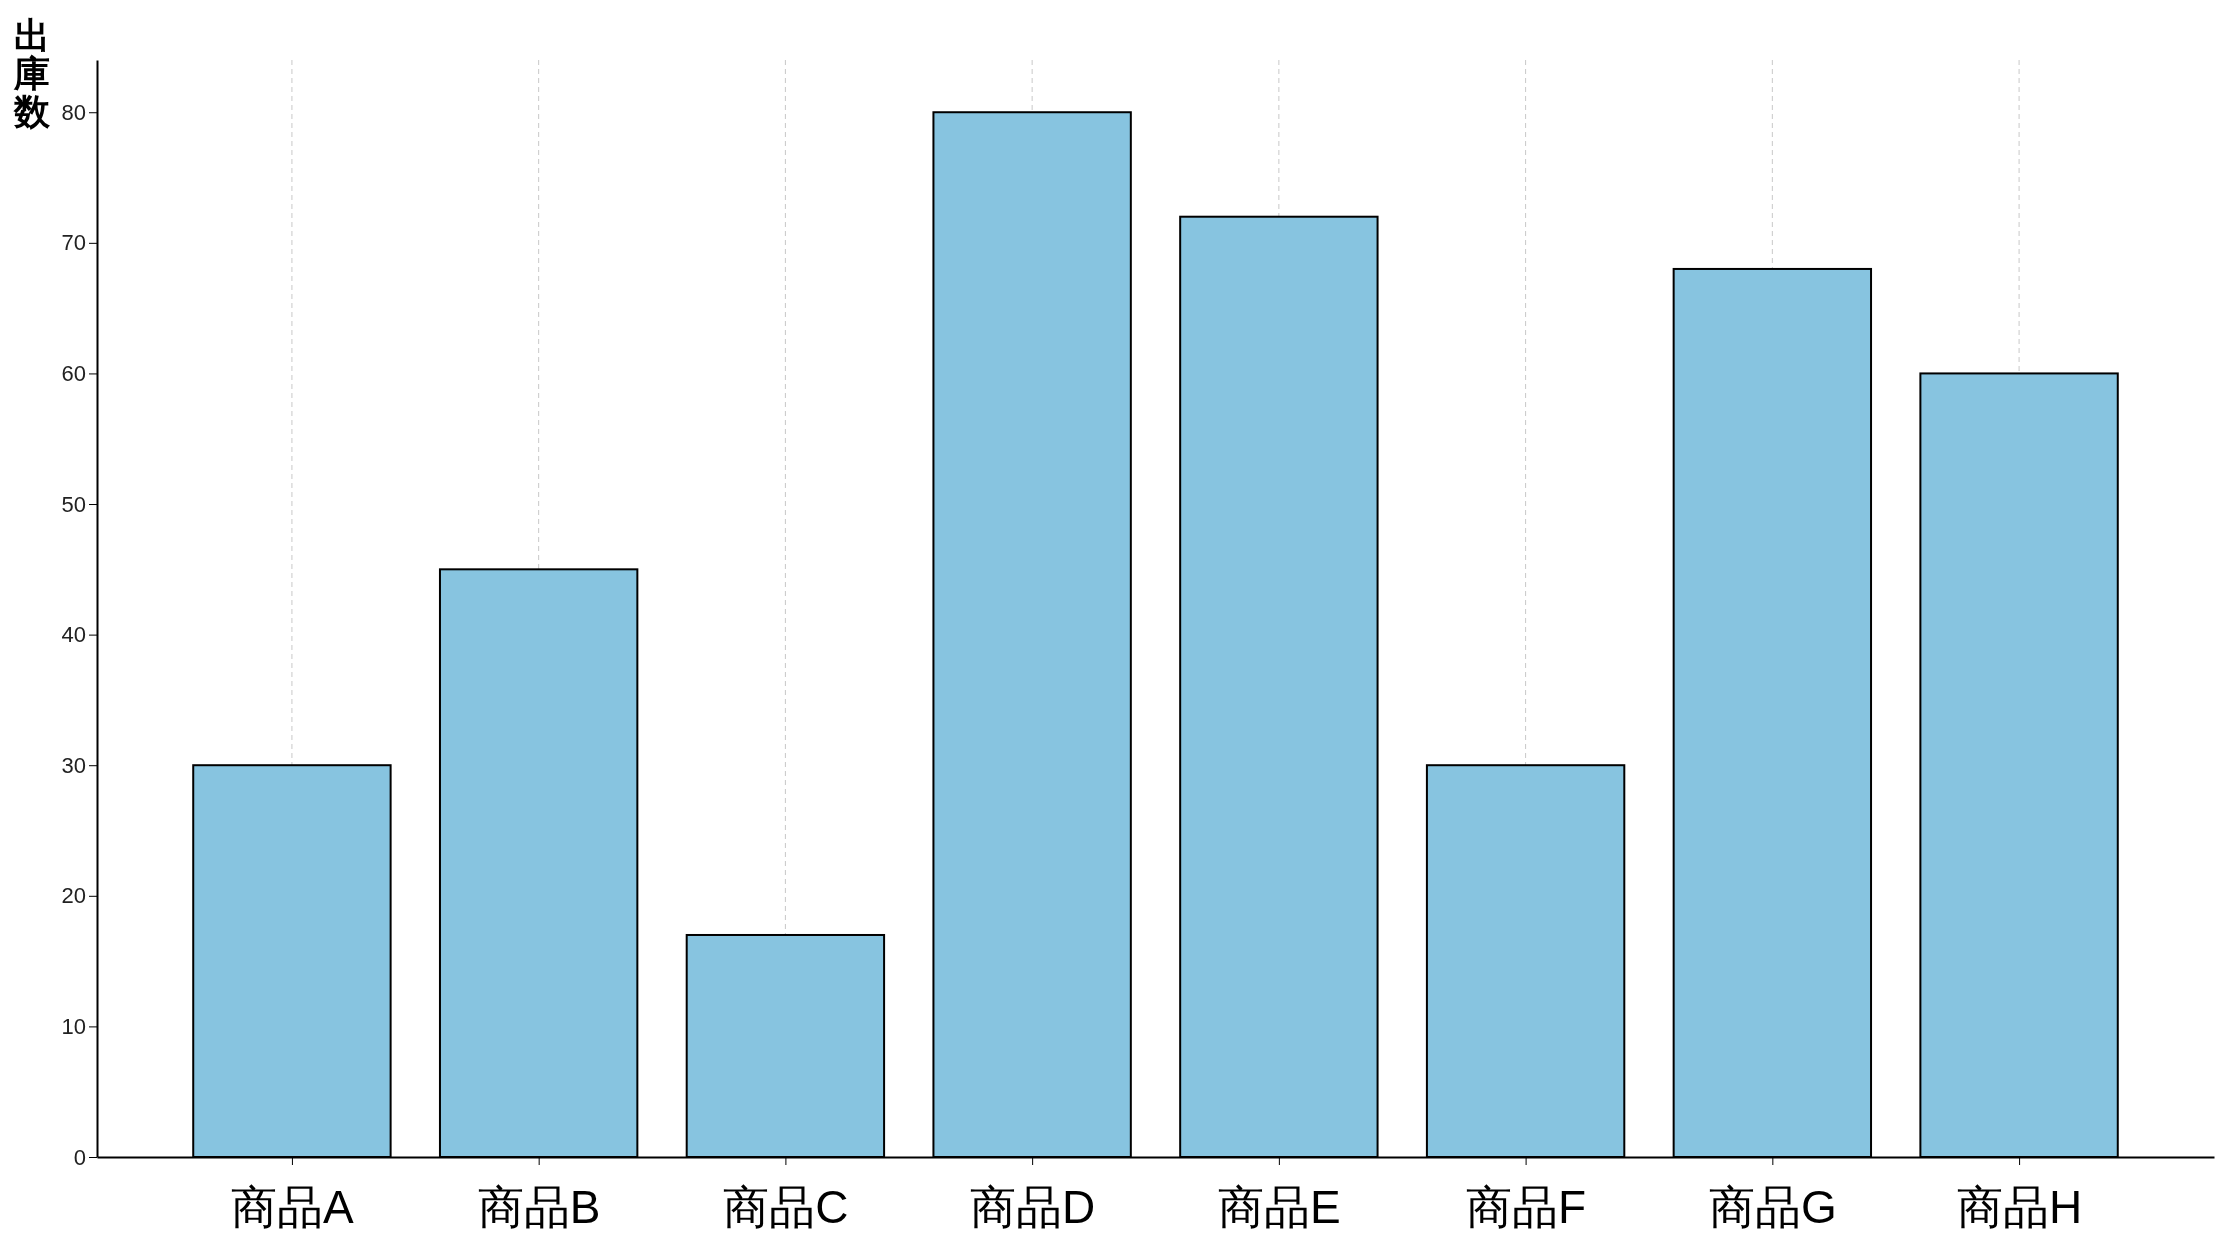 This screenshot has height=1260, width=2240. I want to click on x-tick-label: 商品E, so click(1279, 1207).